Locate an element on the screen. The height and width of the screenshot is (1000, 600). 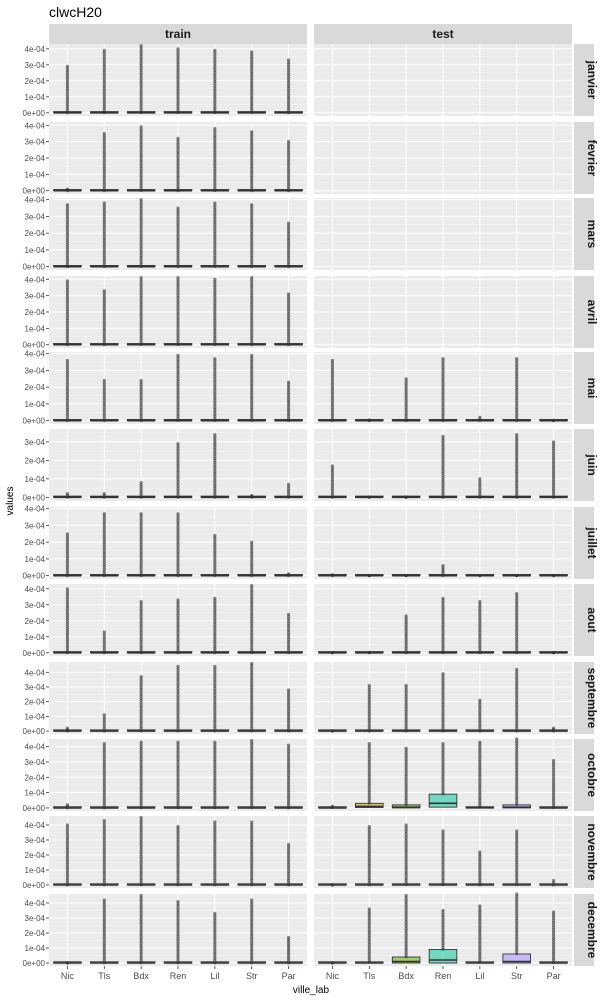
box-train-decembre-ren is located at coordinates (178, 932).